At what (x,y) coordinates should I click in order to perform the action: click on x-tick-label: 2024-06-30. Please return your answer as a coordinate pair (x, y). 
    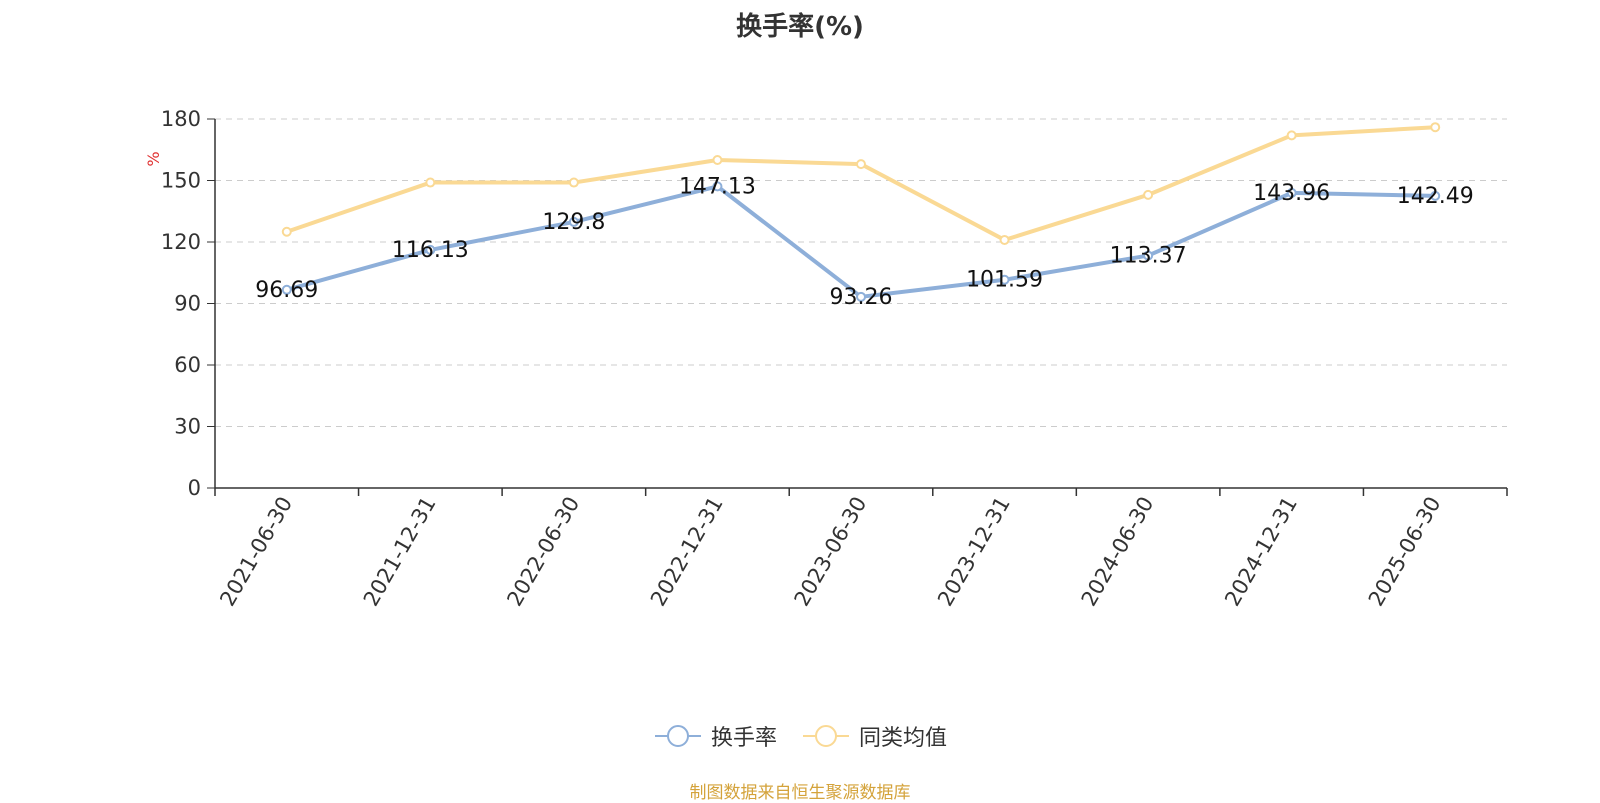
    Looking at the image, I should click on (1118, 552).